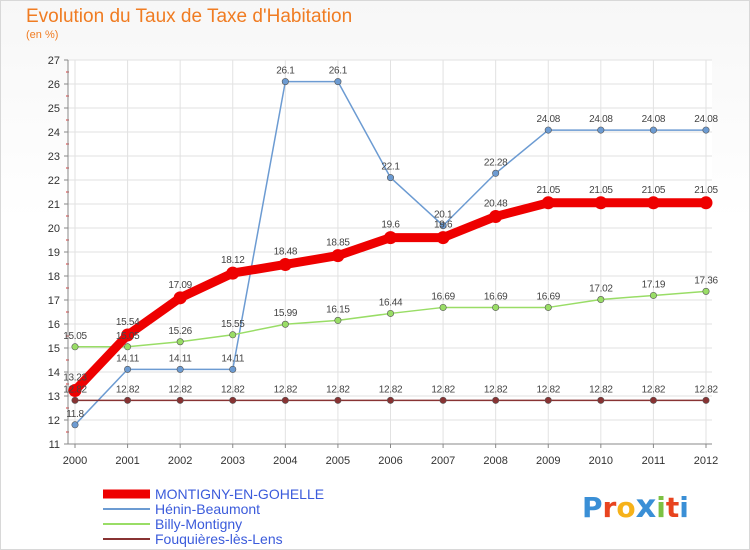 The width and height of the screenshot is (750, 550). What do you see at coordinates (706, 280) in the screenshot?
I see `data-label-billy-montigny: 17.36` at bounding box center [706, 280].